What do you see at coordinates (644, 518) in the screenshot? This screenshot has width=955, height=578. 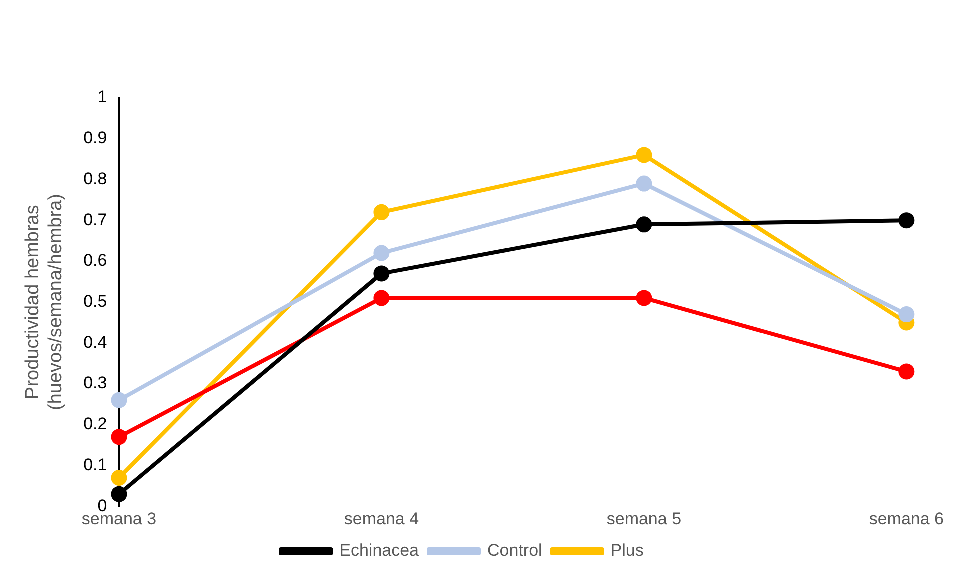 I see `x-tick-label: semana 5` at bounding box center [644, 518].